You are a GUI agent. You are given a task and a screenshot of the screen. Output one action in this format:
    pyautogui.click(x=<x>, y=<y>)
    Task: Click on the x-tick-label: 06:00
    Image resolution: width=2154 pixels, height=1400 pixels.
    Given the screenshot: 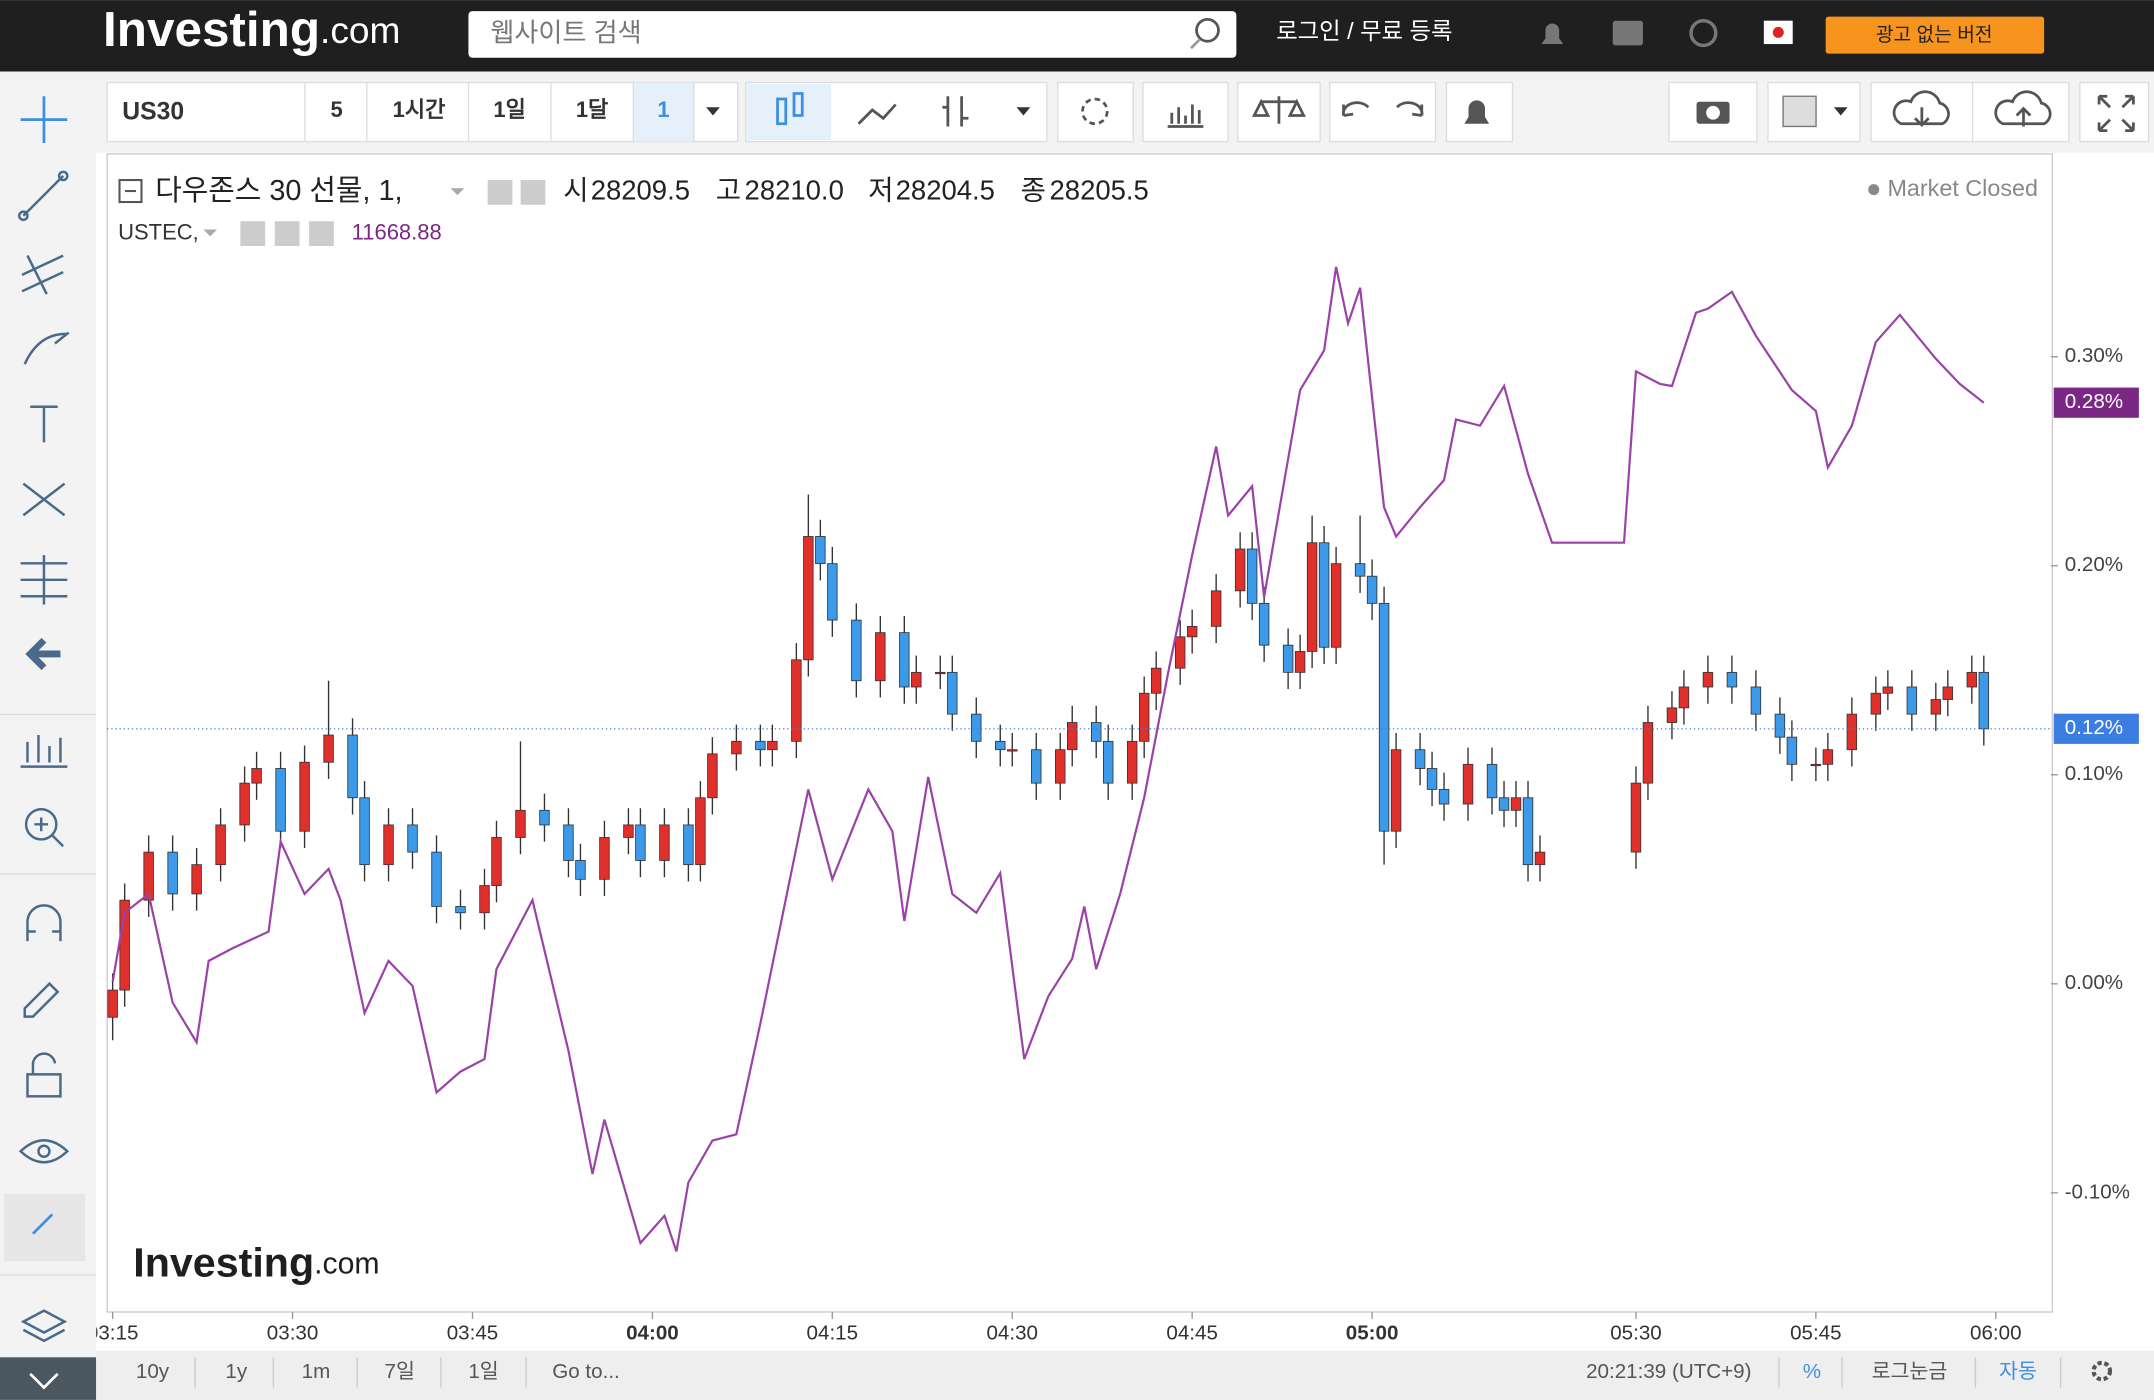 What is the action you would take?
    pyautogui.click(x=1996, y=1332)
    